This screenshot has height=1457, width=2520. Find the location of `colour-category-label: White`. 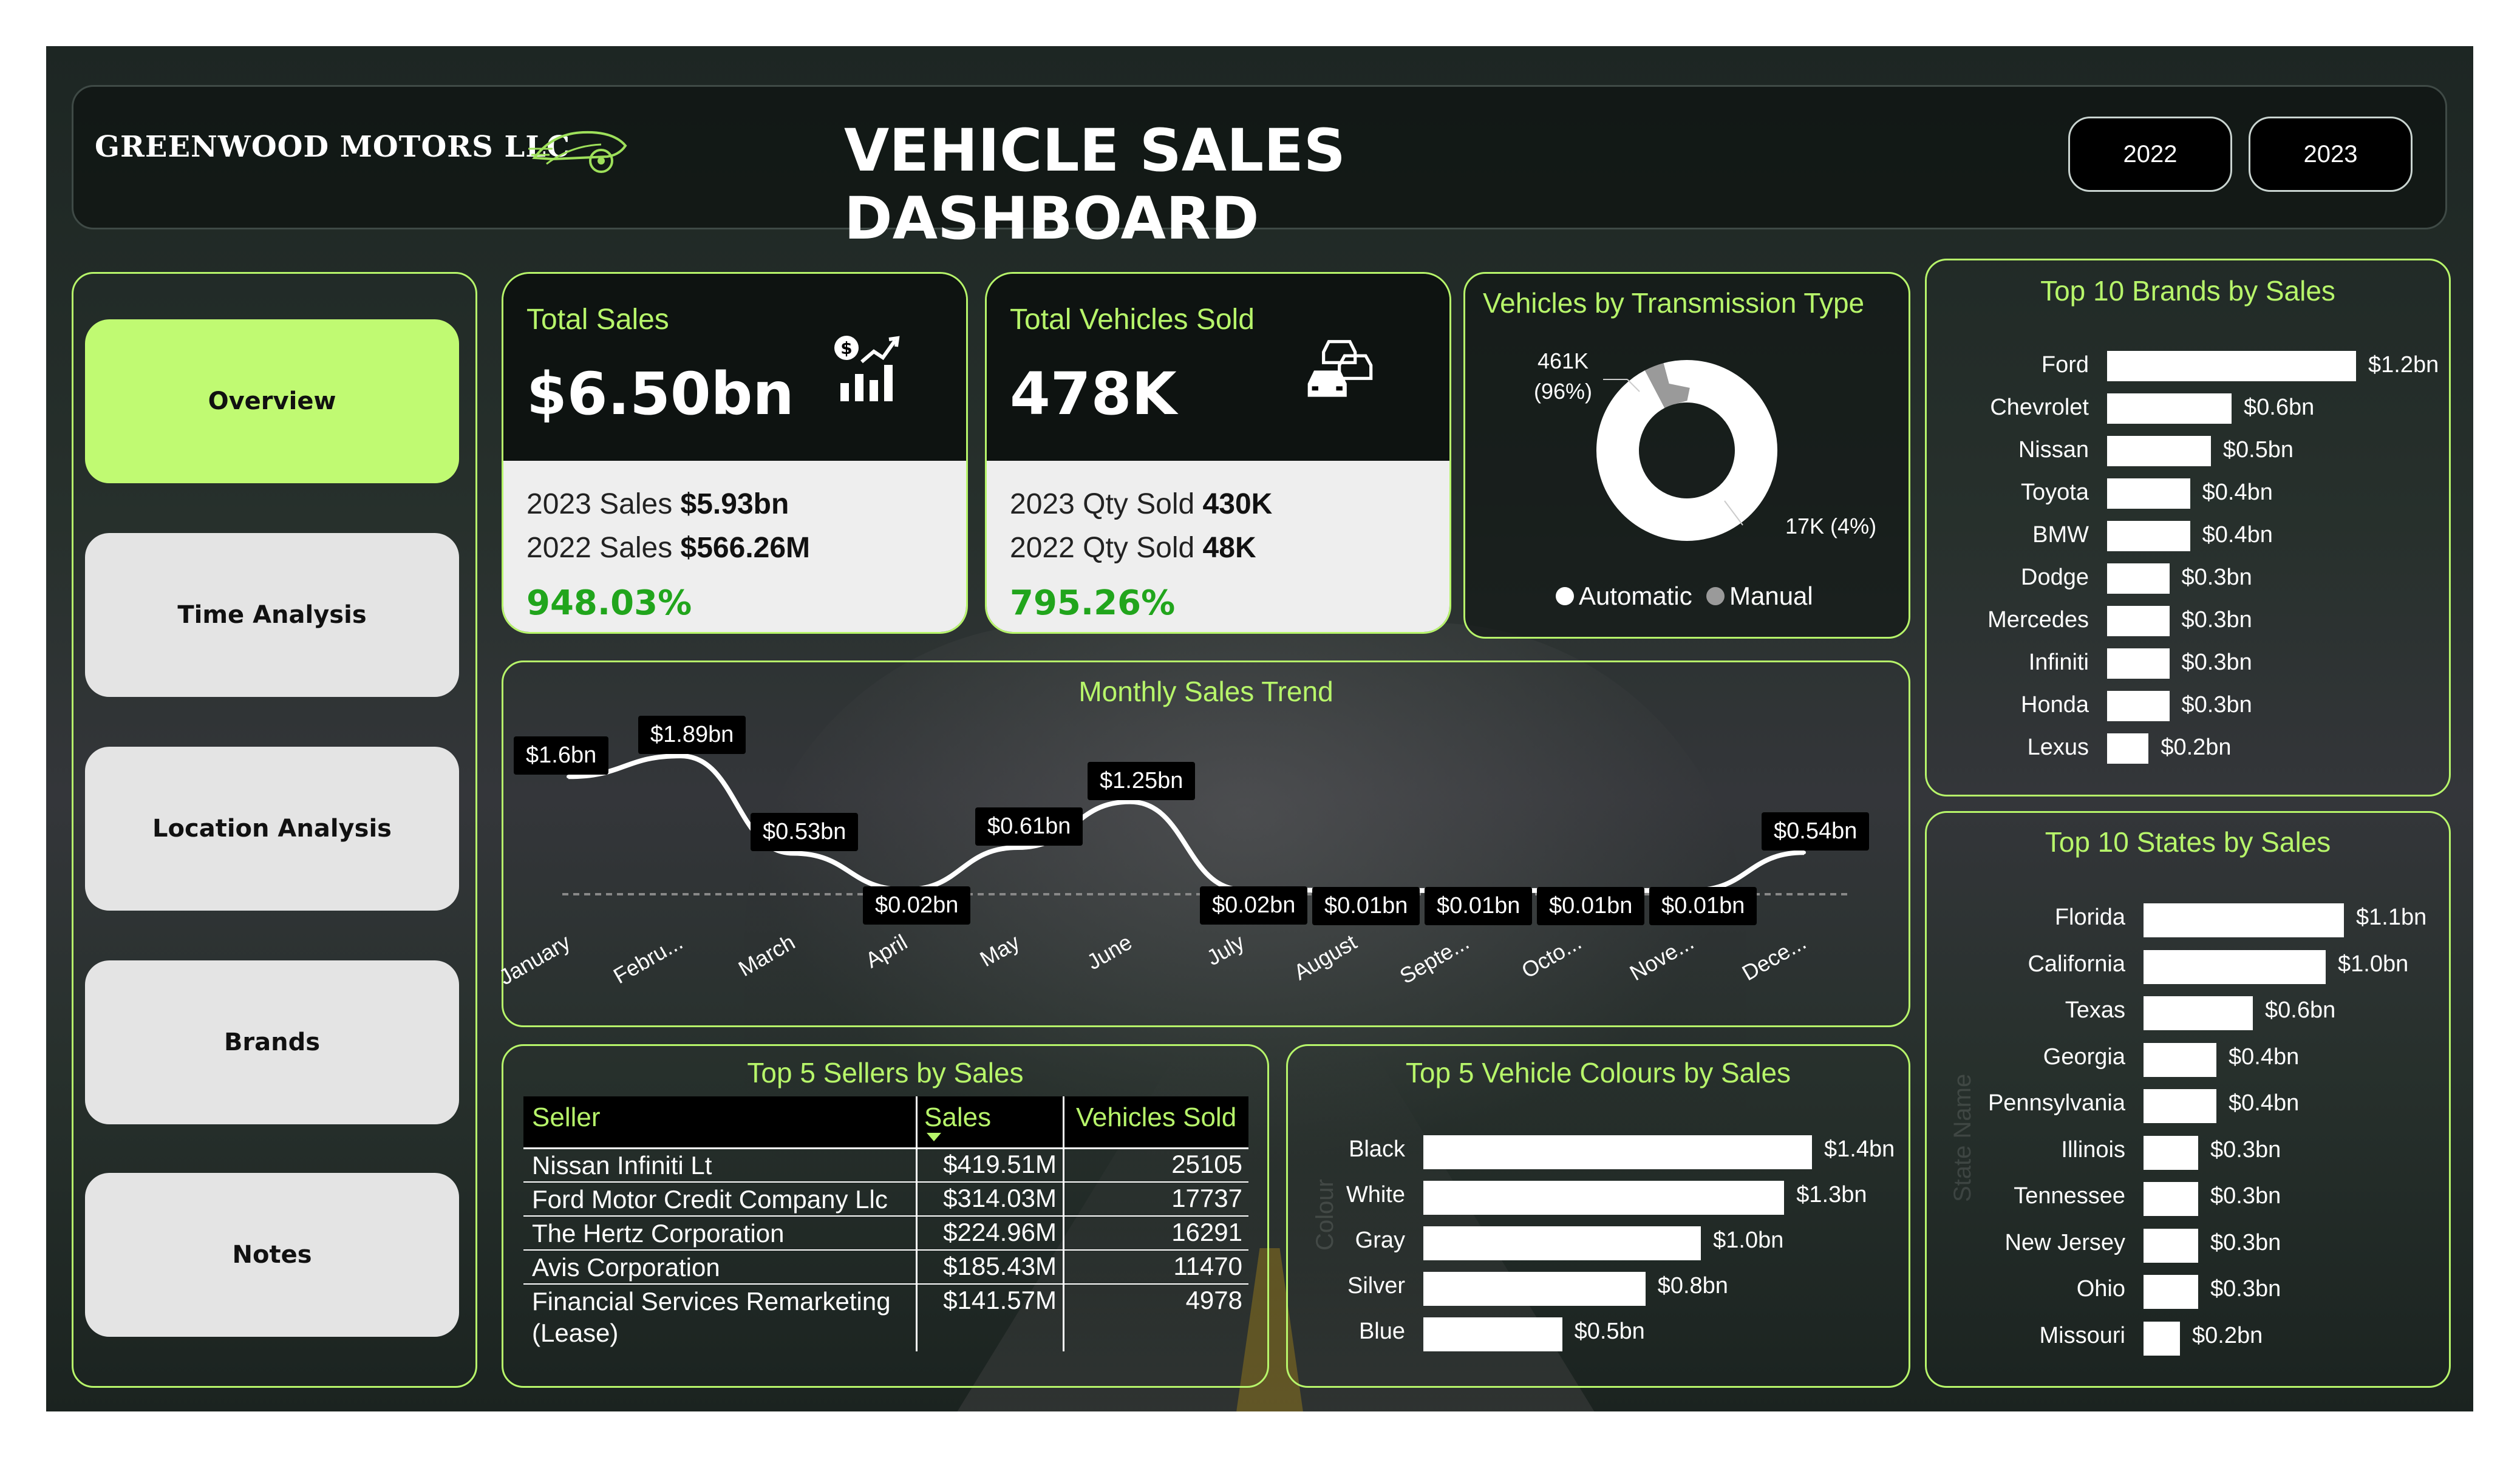

colour-category-label: White is located at coordinates (1375, 1194).